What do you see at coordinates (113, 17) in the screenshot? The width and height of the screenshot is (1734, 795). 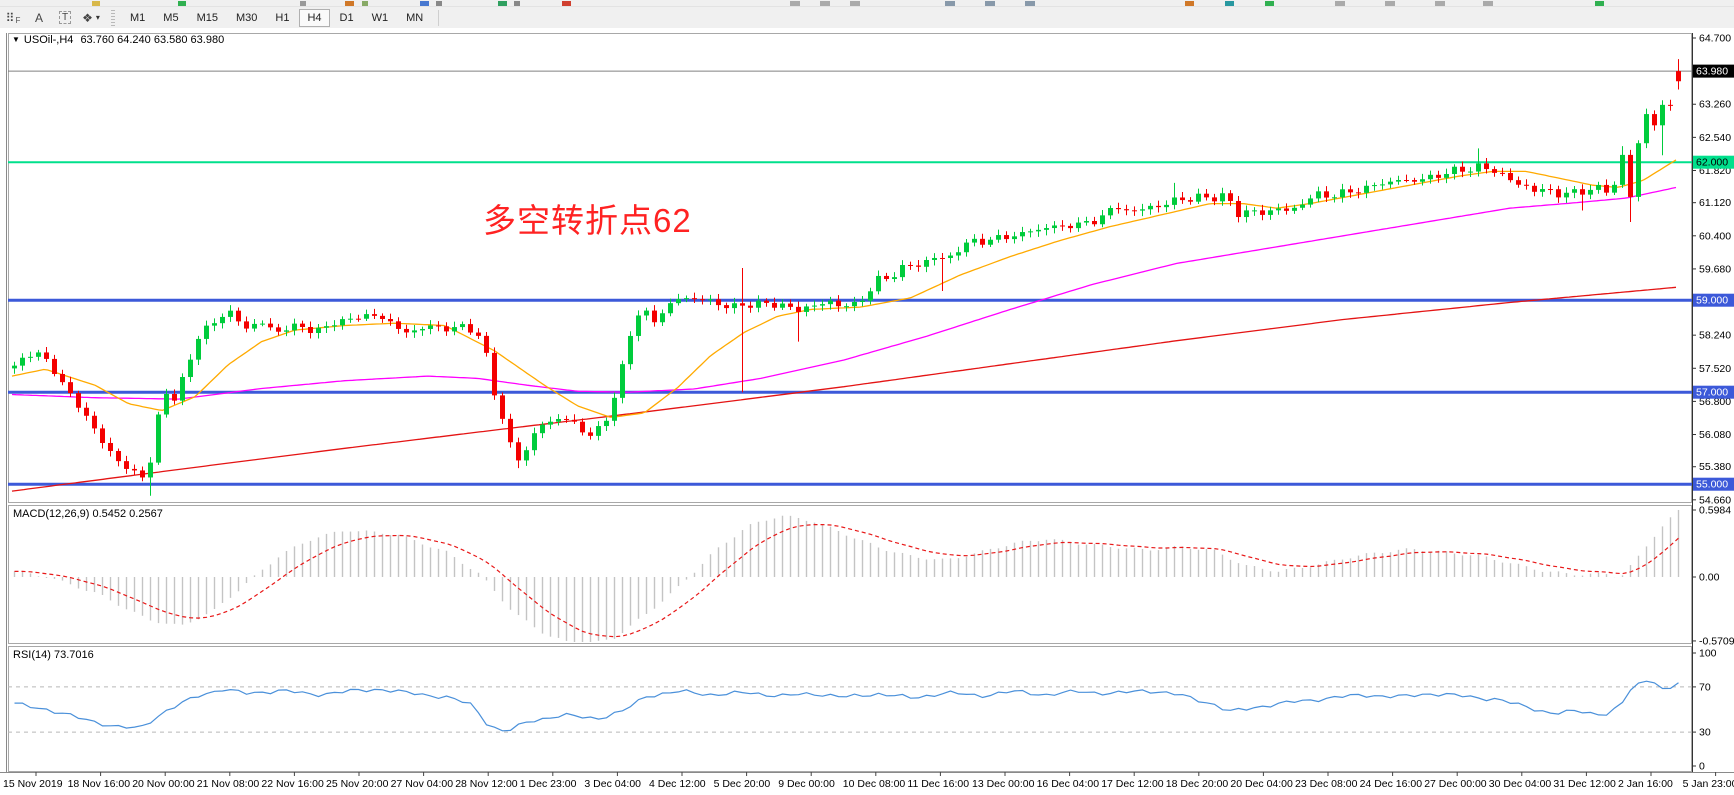 I see `toolbar-grip` at bounding box center [113, 17].